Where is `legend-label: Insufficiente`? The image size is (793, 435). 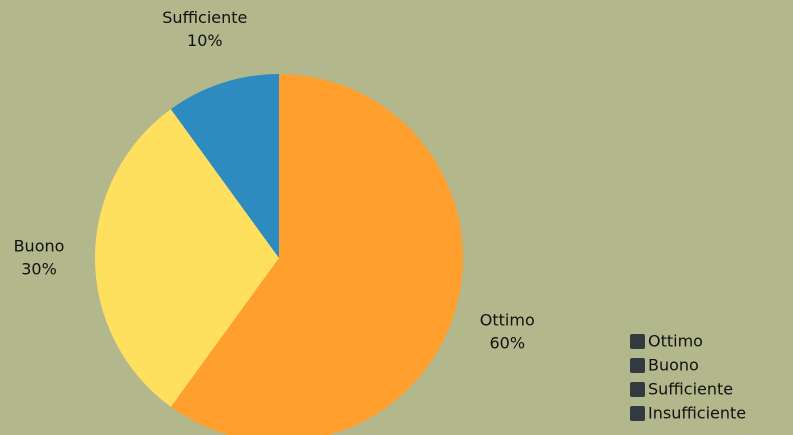
legend-label: Insufficiente is located at coordinates (697, 413).